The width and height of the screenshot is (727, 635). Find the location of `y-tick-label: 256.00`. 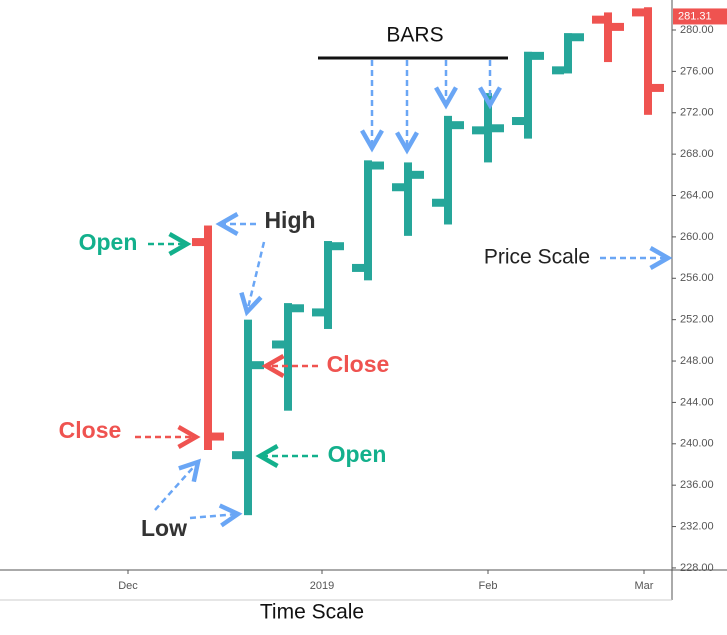

y-tick-label: 256.00 is located at coordinates (697, 278).